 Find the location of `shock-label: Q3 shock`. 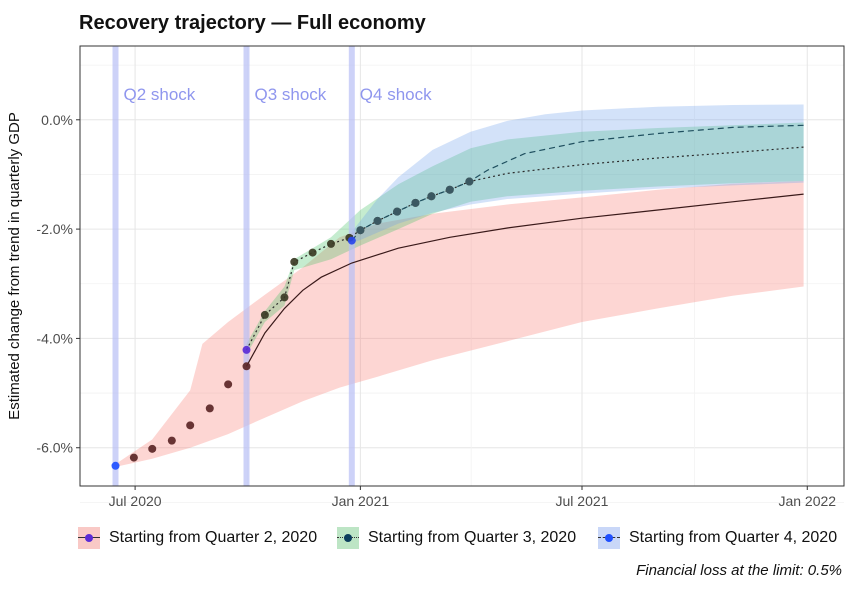

shock-label: Q3 shock is located at coordinates (291, 94).